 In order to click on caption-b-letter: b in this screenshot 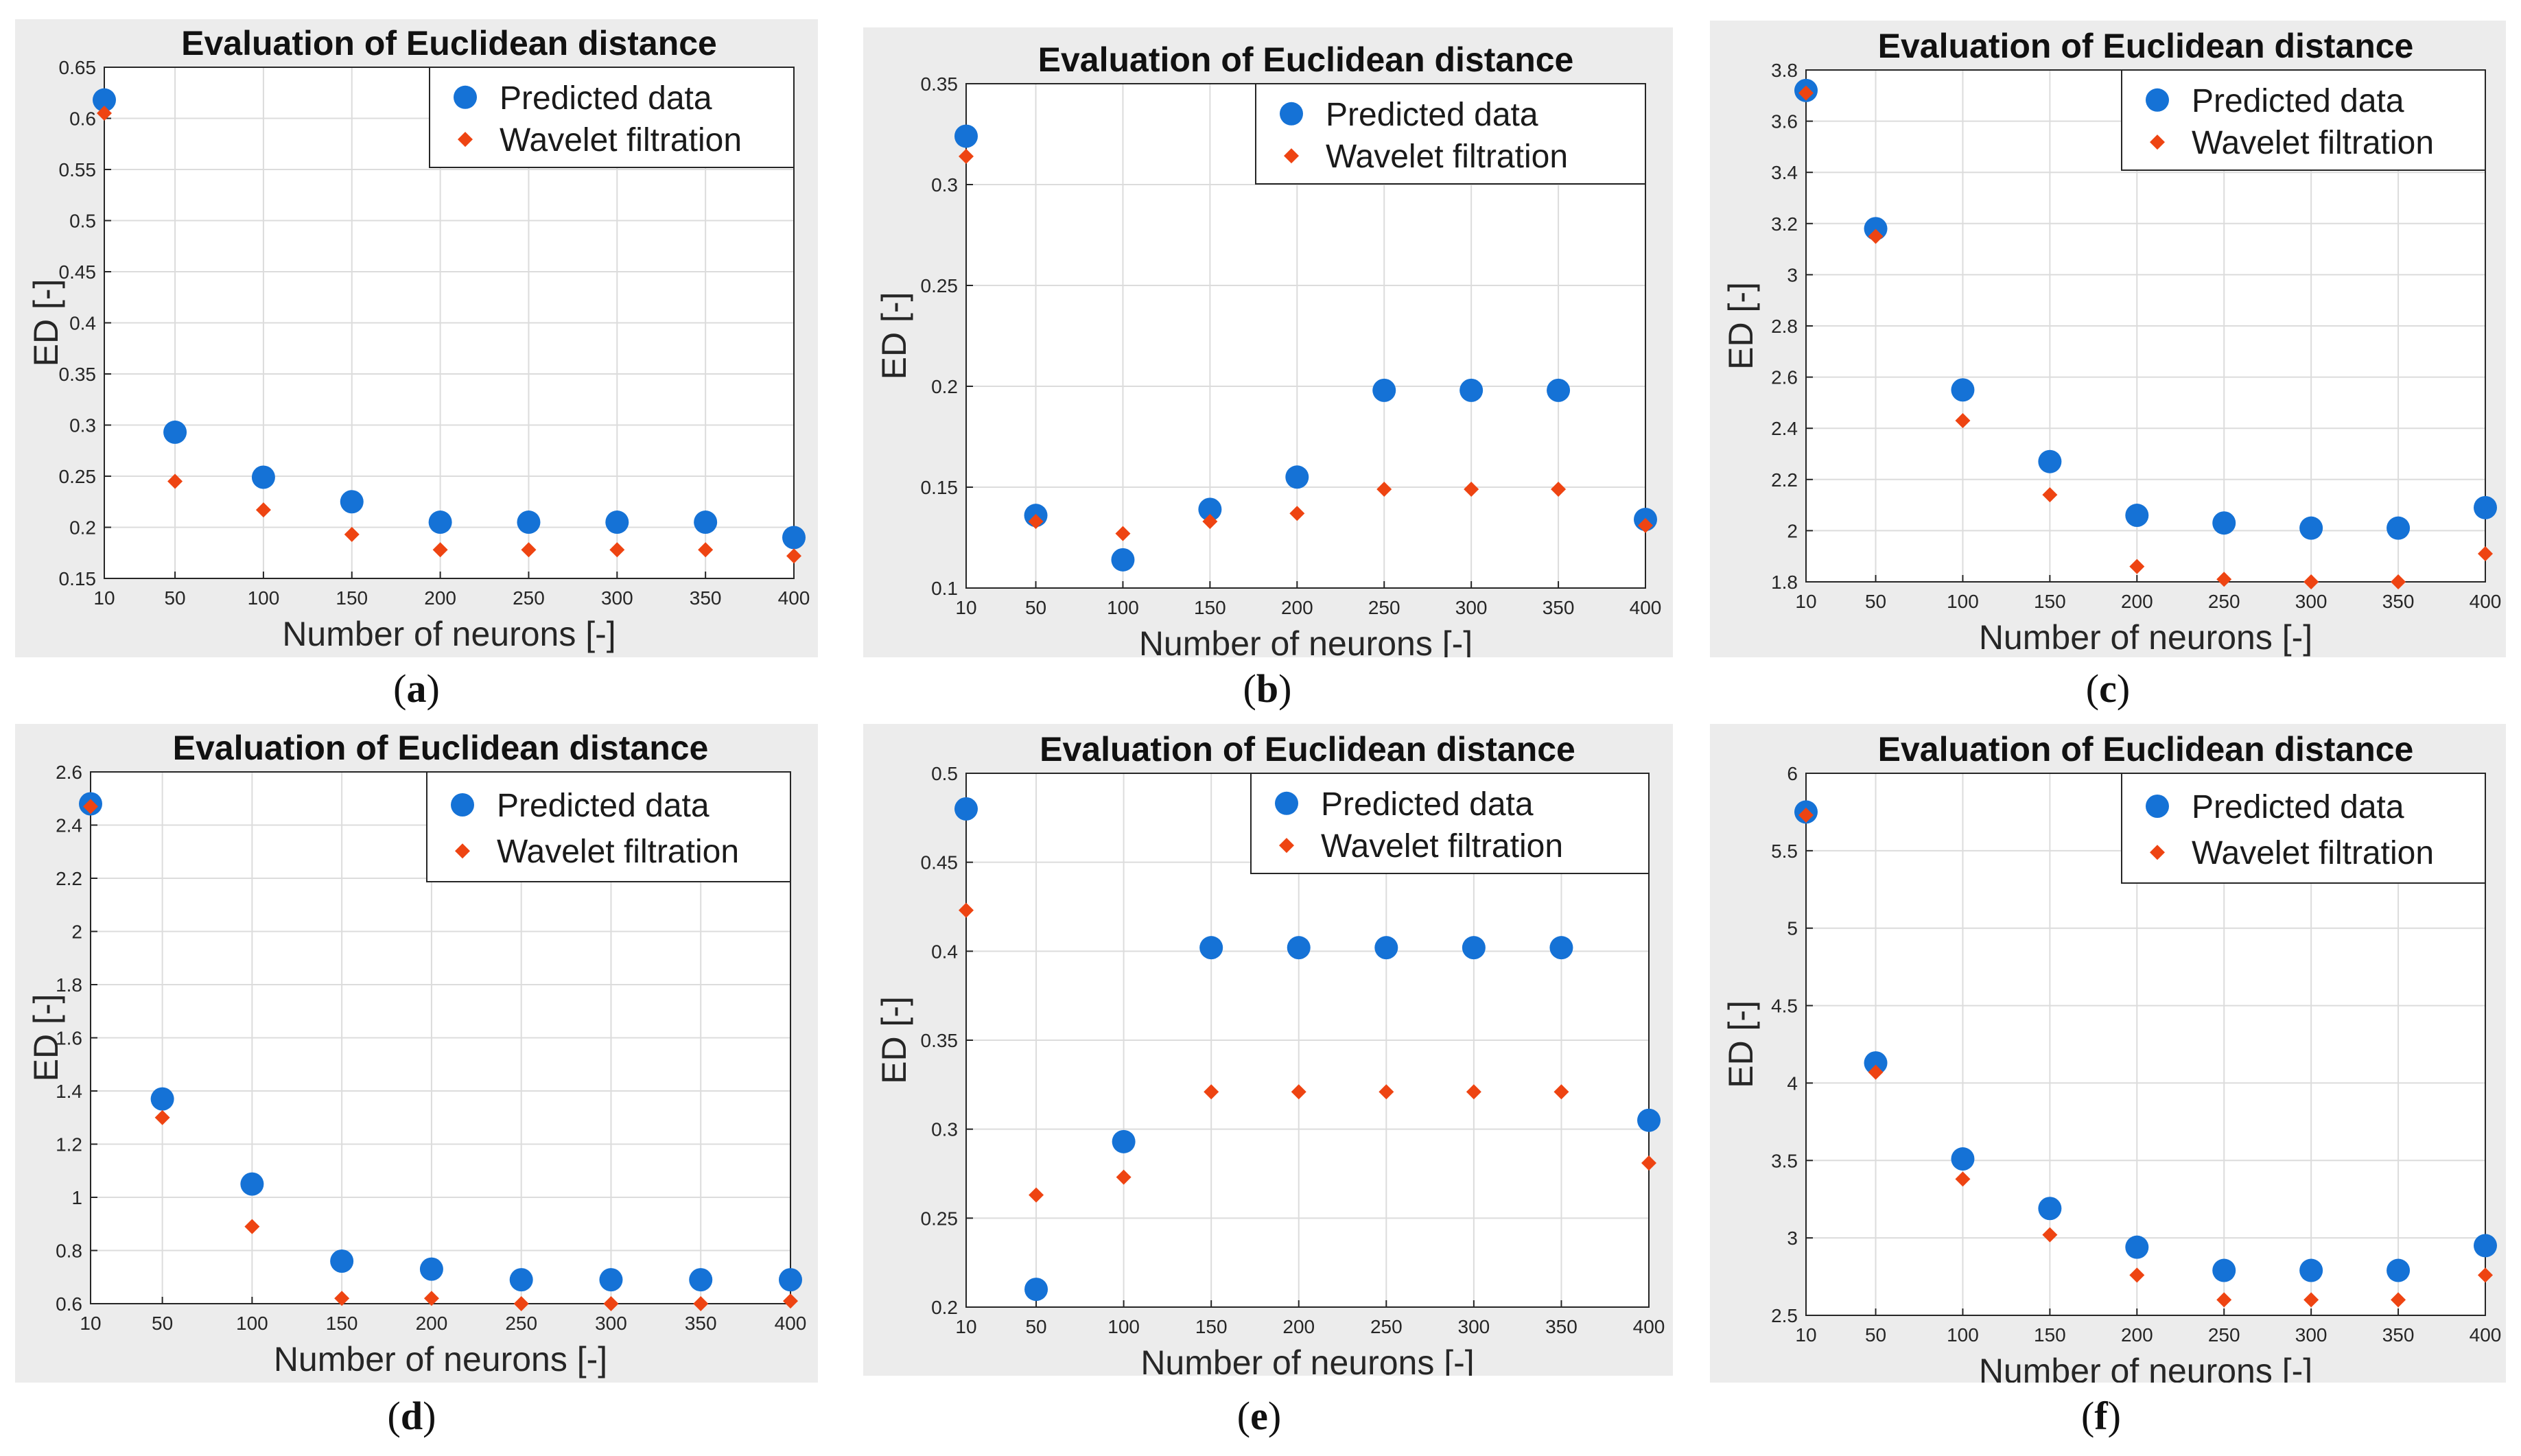, I will do `click(1267, 688)`.